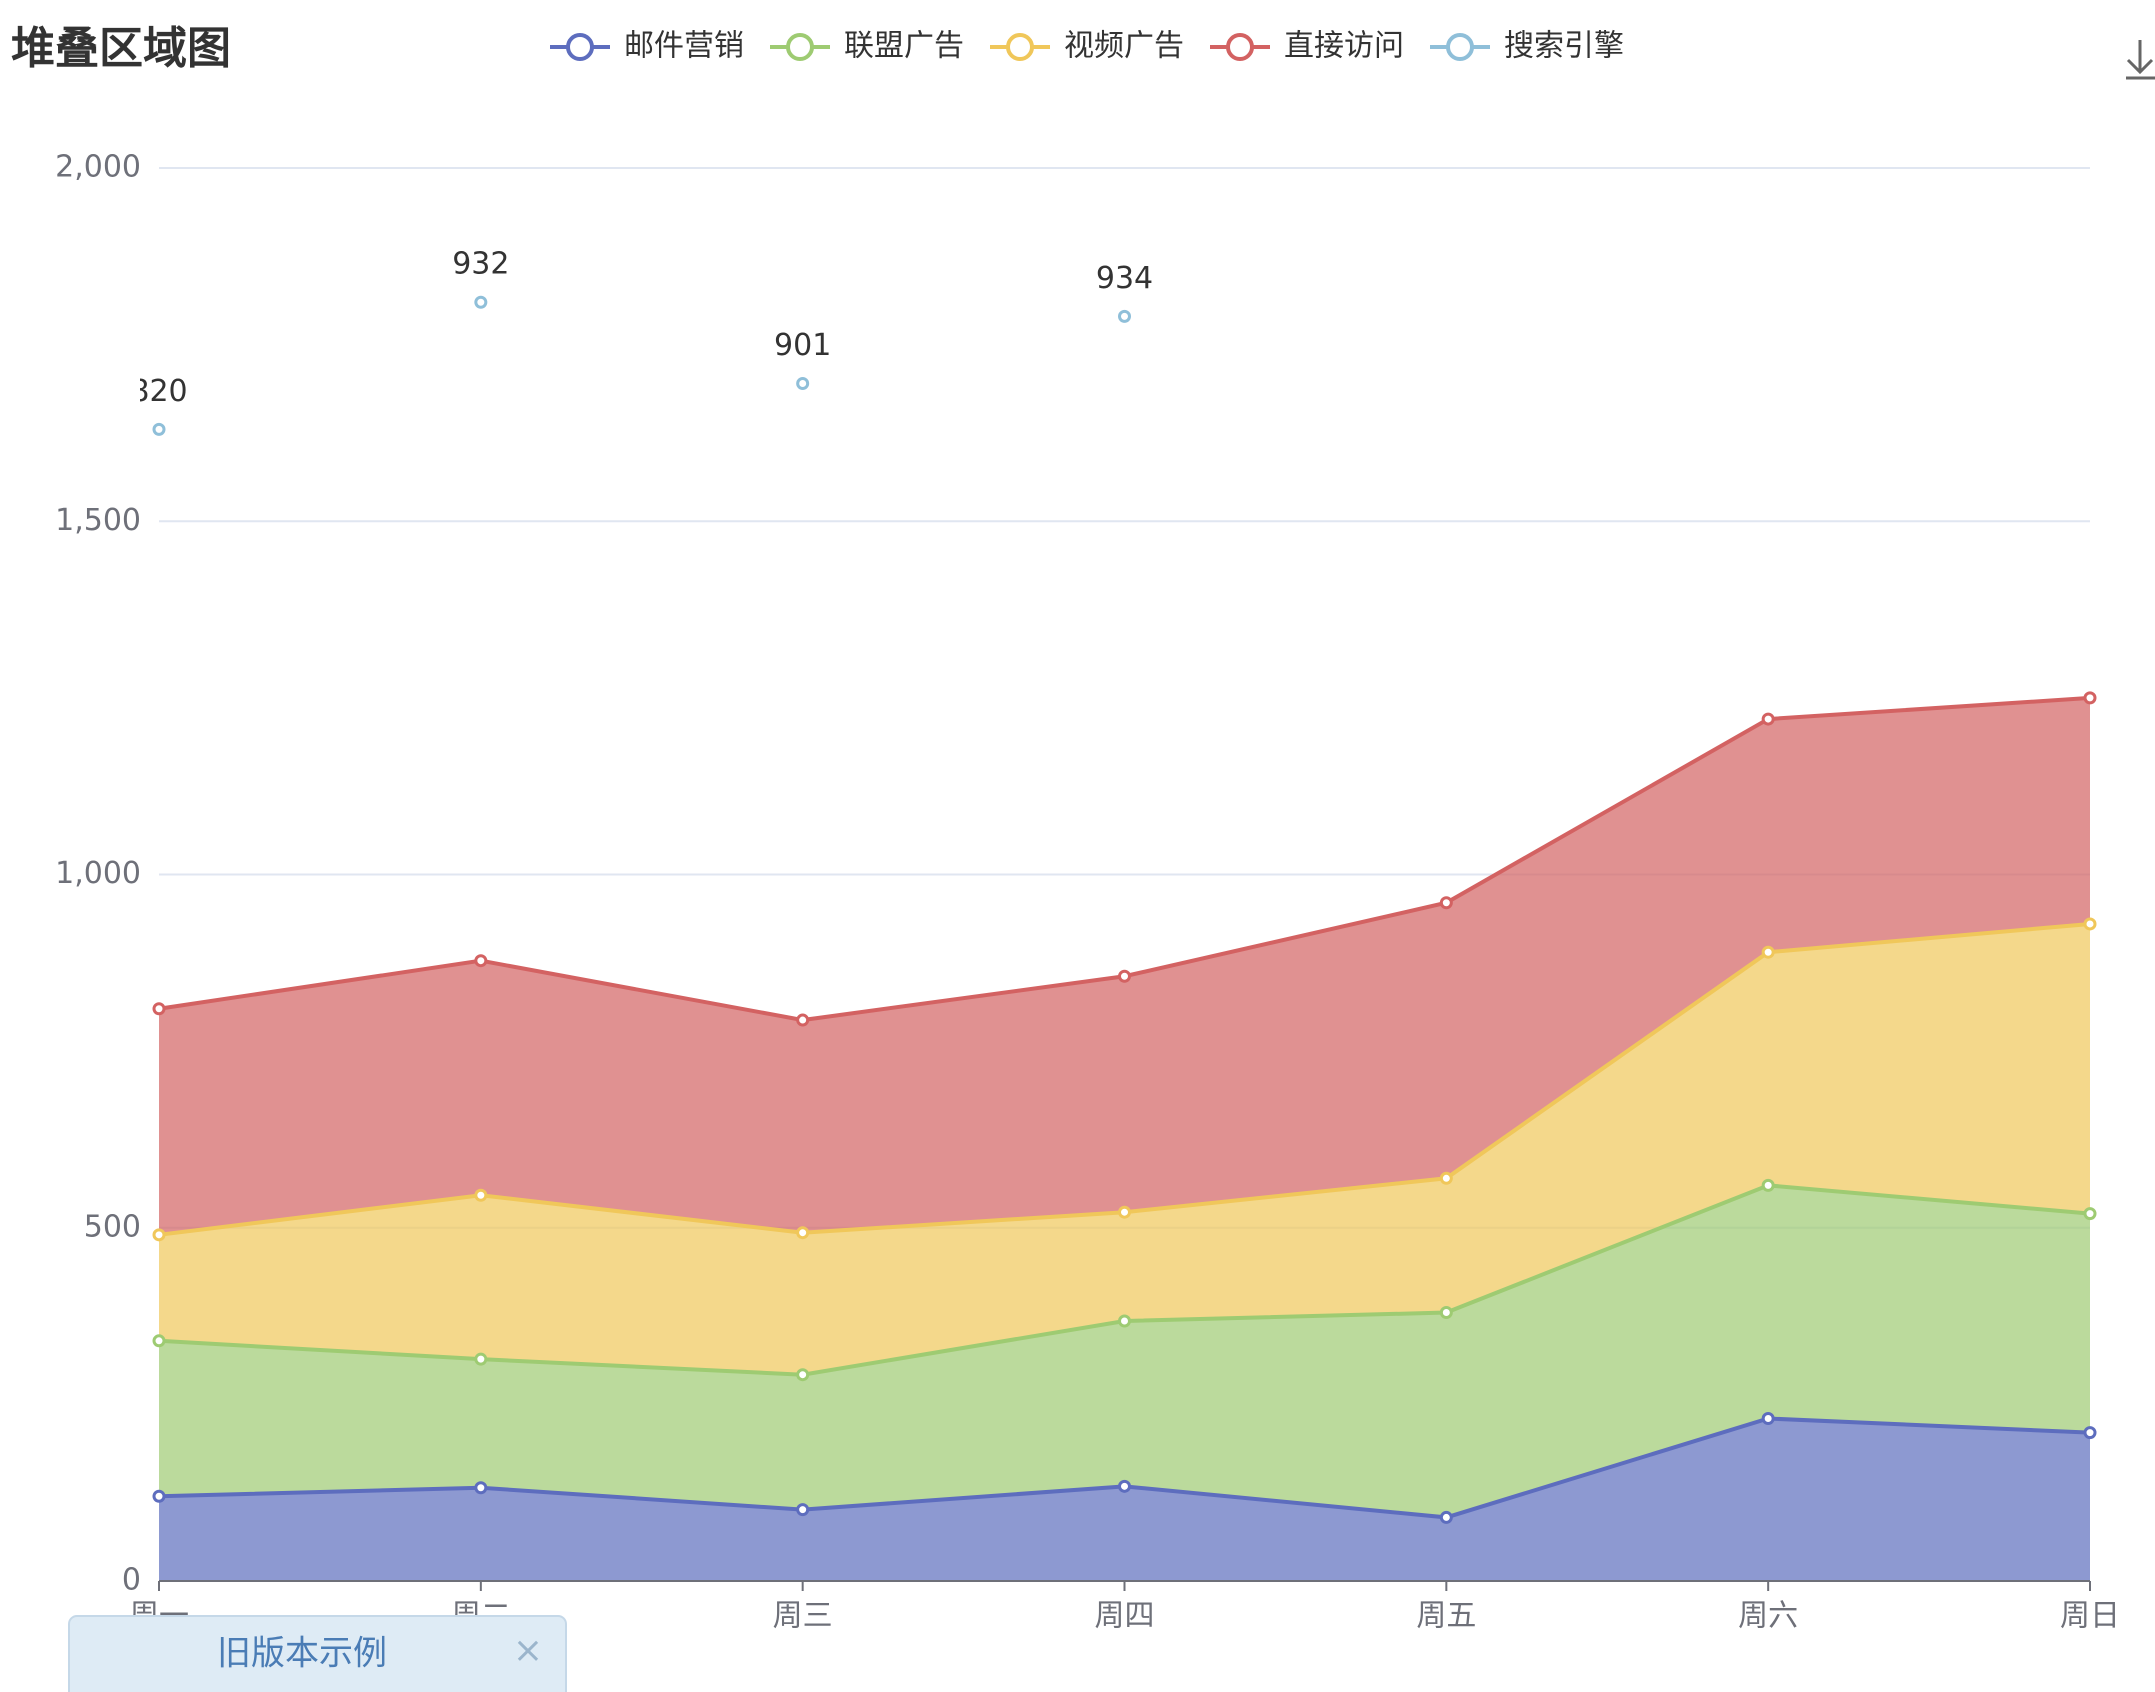 This screenshot has width=2155, height=1692. Describe the element at coordinates (1124, 278) in the screenshot. I see `data-label: 934` at that location.